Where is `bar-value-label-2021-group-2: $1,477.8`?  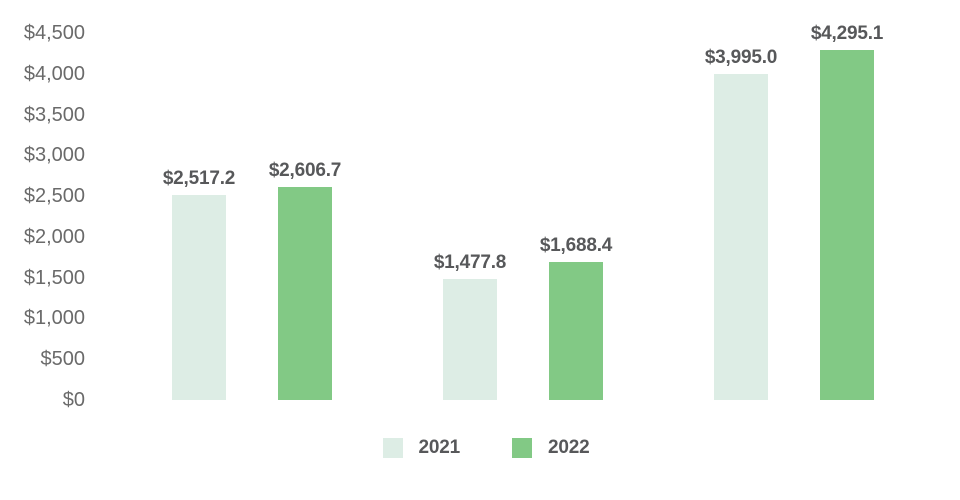 bar-value-label-2021-group-2: $1,477.8 is located at coordinates (470, 263).